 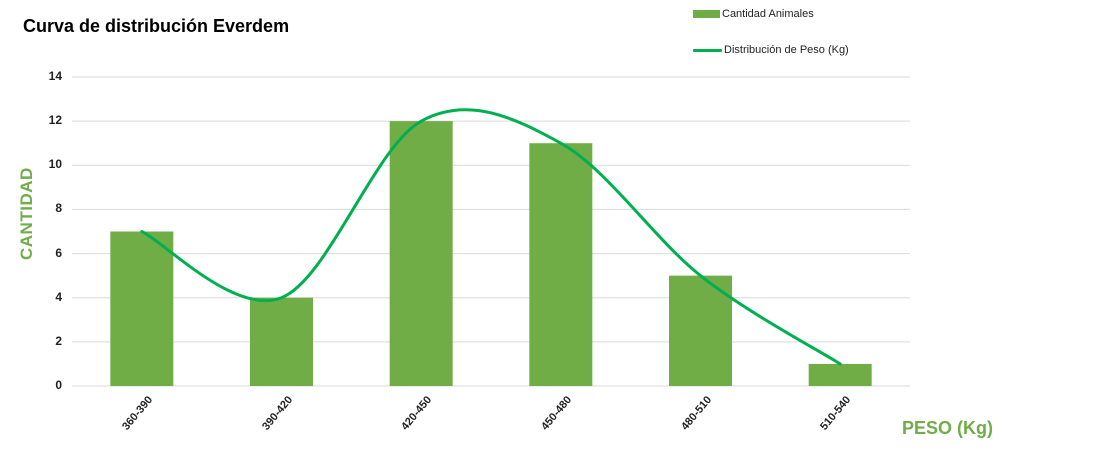 I want to click on y-tick-label: 6, so click(x=58, y=252).